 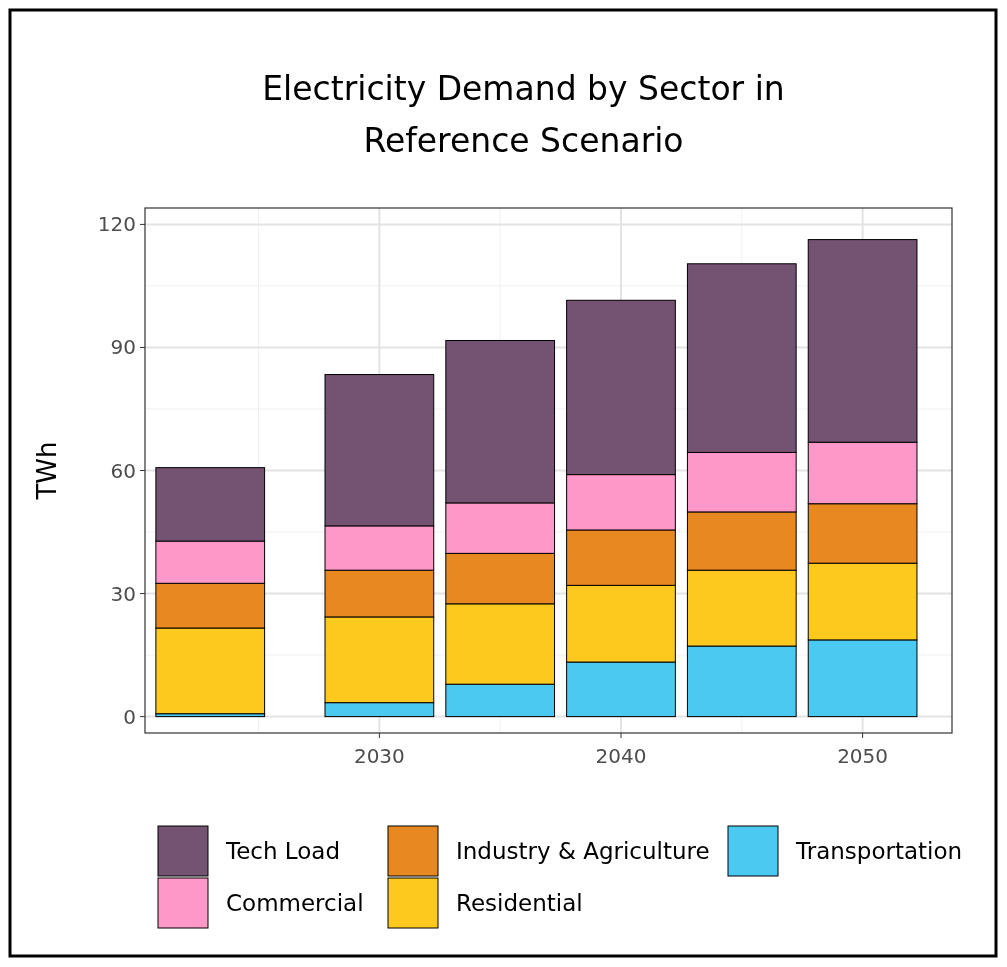 I want to click on x-tick-label: 2050, so click(x=863, y=756).